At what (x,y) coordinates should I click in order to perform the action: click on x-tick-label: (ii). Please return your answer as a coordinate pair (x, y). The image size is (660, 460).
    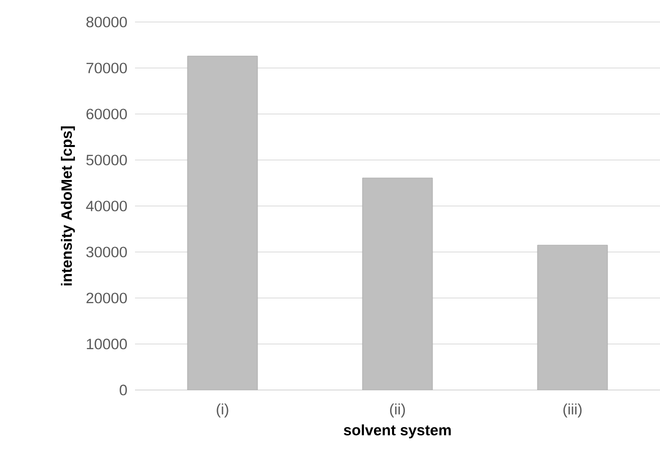
    Looking at the image, I should click on (397, 411).